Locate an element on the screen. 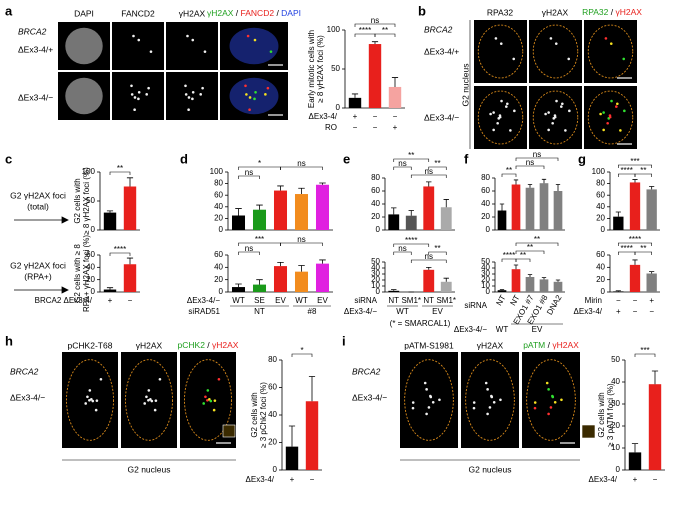  x-tick-label: NT is located at coordinates (428, 300).